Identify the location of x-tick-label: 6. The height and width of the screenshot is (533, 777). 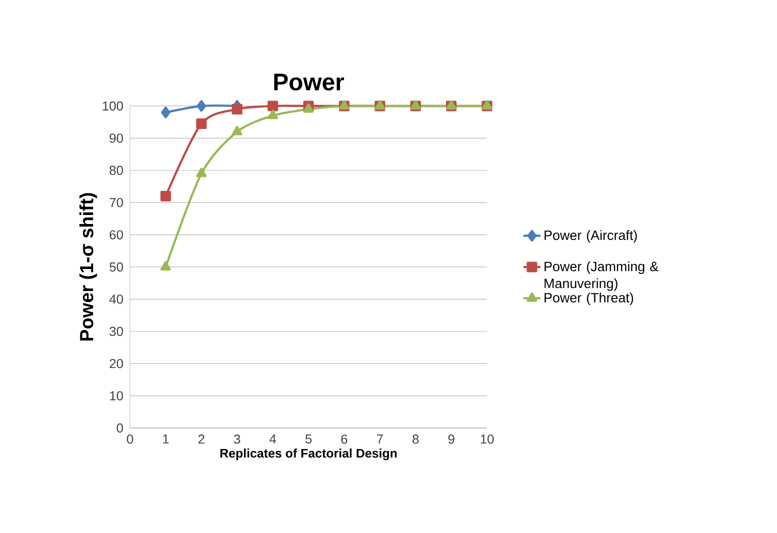
(344, 439).